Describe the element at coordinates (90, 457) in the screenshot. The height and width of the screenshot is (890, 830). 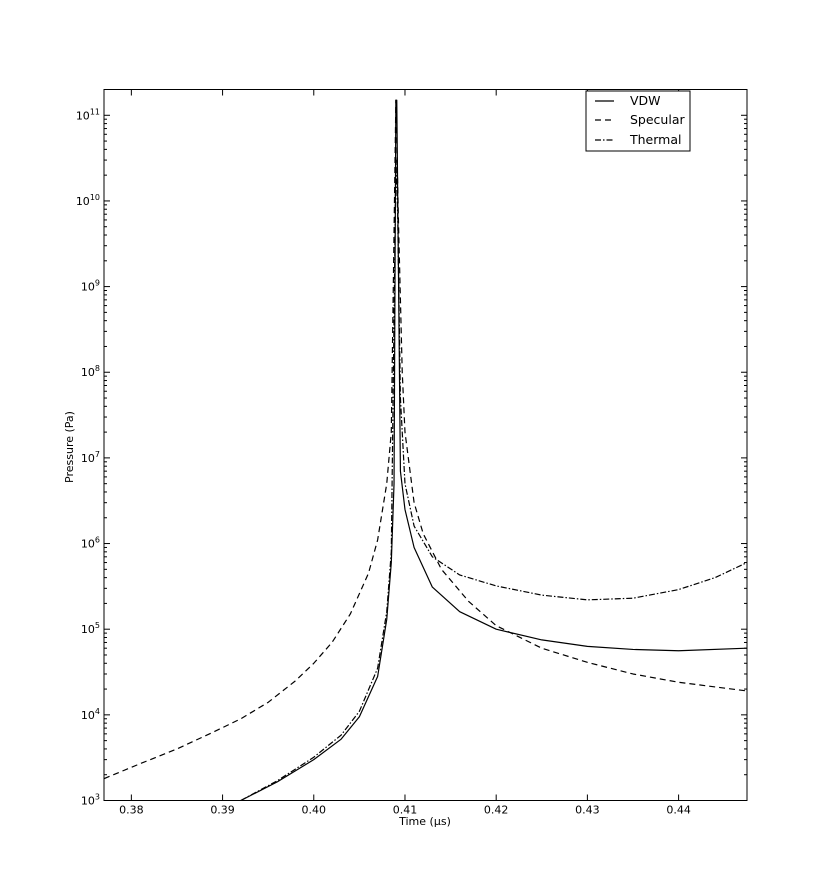
I see `y-tick-label: 10⁷` at that location.